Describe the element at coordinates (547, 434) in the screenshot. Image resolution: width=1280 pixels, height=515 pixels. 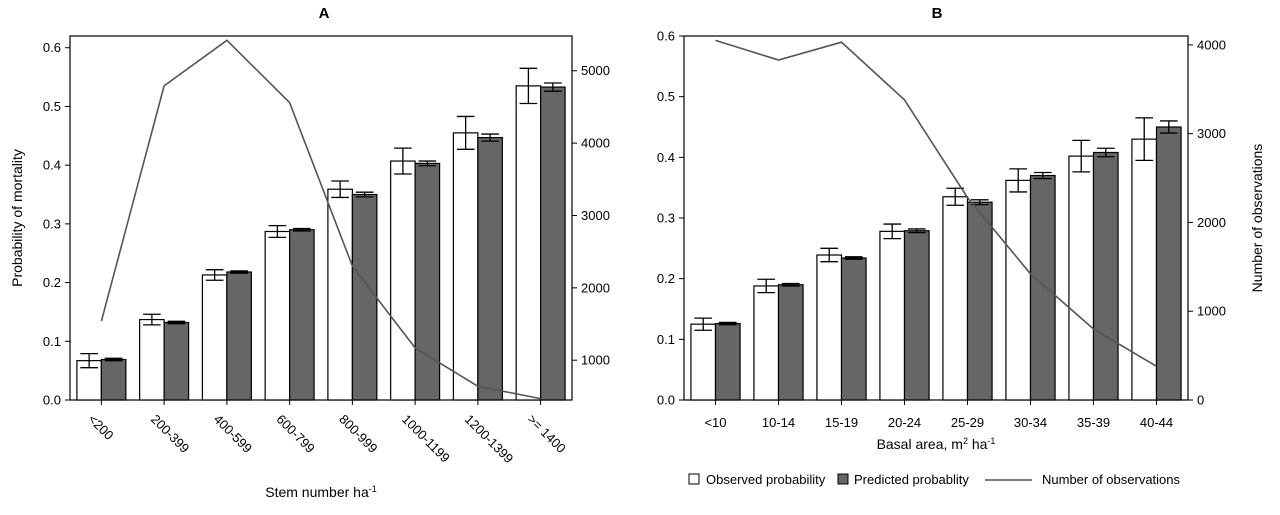
I see `x-tick-label: >= 1400` at that location.